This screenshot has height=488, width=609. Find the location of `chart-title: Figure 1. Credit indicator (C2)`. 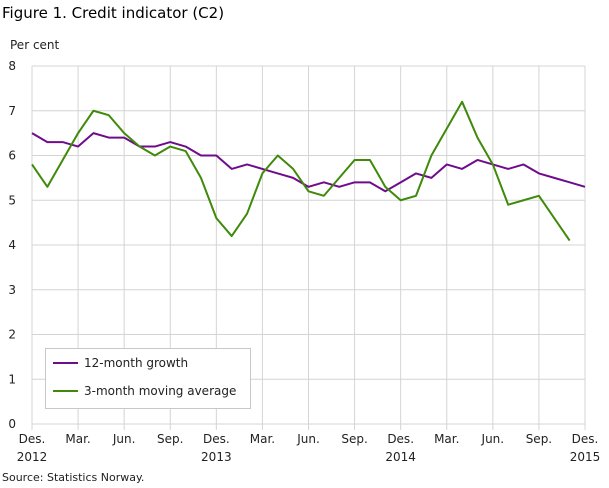

chart-title: Figure 1. Credit indicator (C2) is located at coordinates (113, 13).